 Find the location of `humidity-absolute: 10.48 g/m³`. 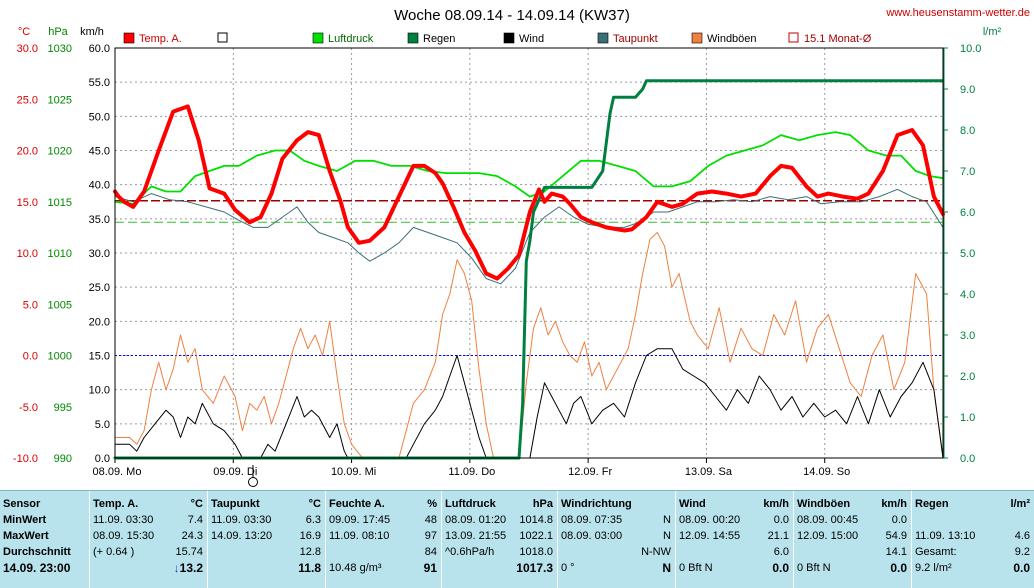

humidity-absolute: 10.48 g/m³ is located at coordinates (355, 568).